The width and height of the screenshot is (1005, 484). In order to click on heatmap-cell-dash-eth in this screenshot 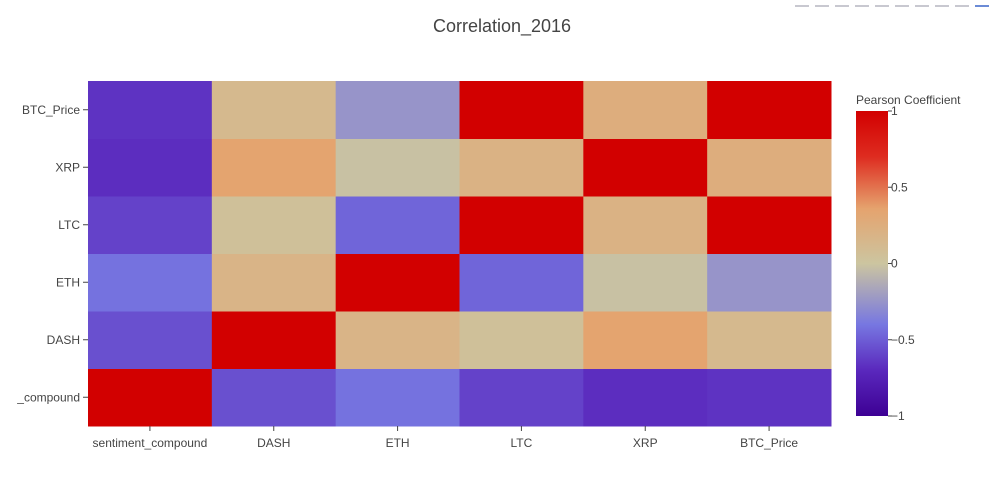, I will do `click(397, 340)`.